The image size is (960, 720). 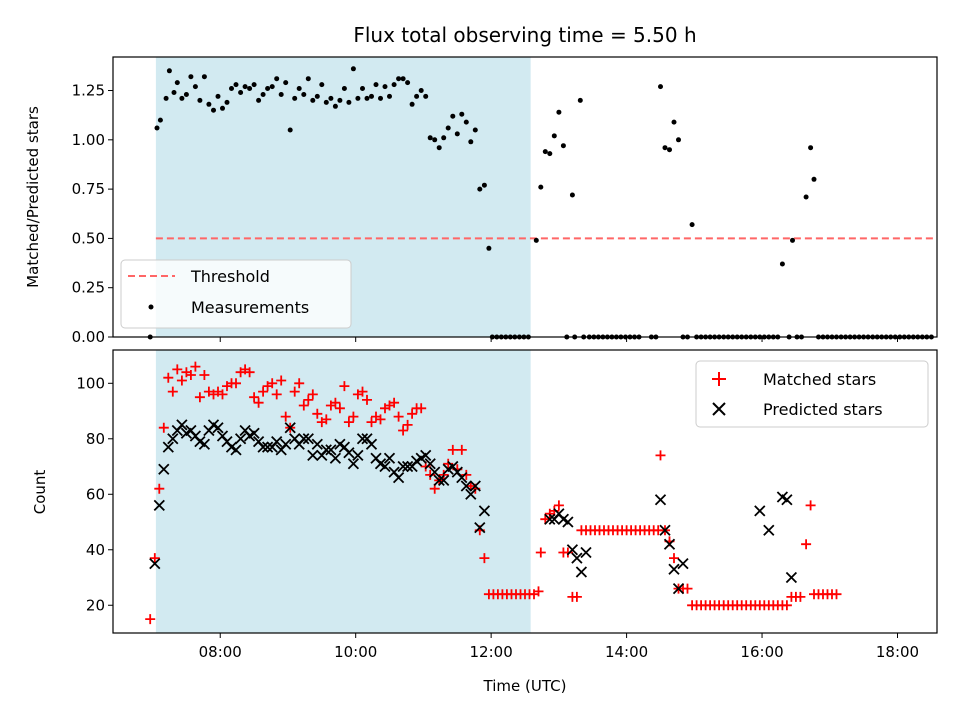 I want to click on predicted-legend-label: Predicted stars, so click(x=823, y=409).